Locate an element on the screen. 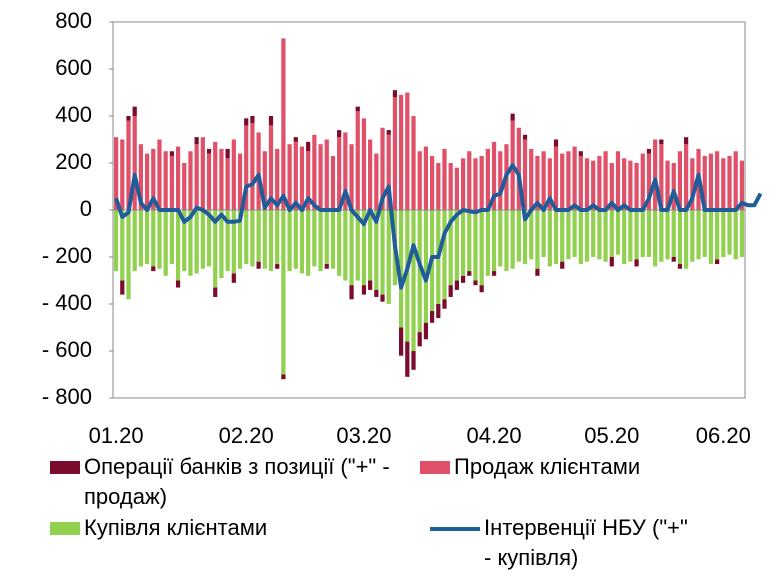 The width and height of the screenshot is (779, 580). legend-label: Операції банків з позиції ("+" - продаж) is located at coordinates (237, 481).